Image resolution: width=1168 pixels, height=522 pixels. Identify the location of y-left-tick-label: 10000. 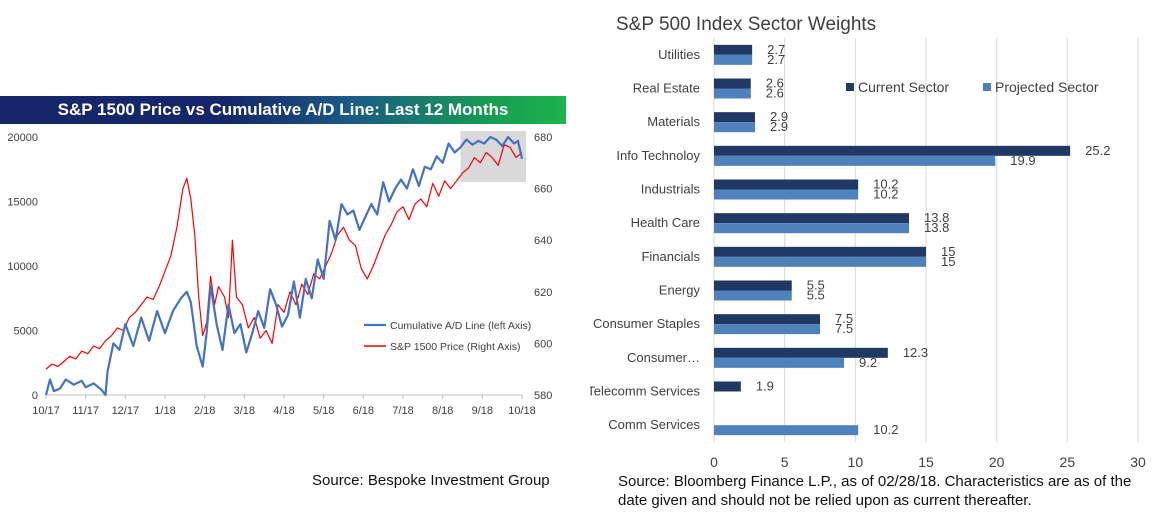
(22, 267).